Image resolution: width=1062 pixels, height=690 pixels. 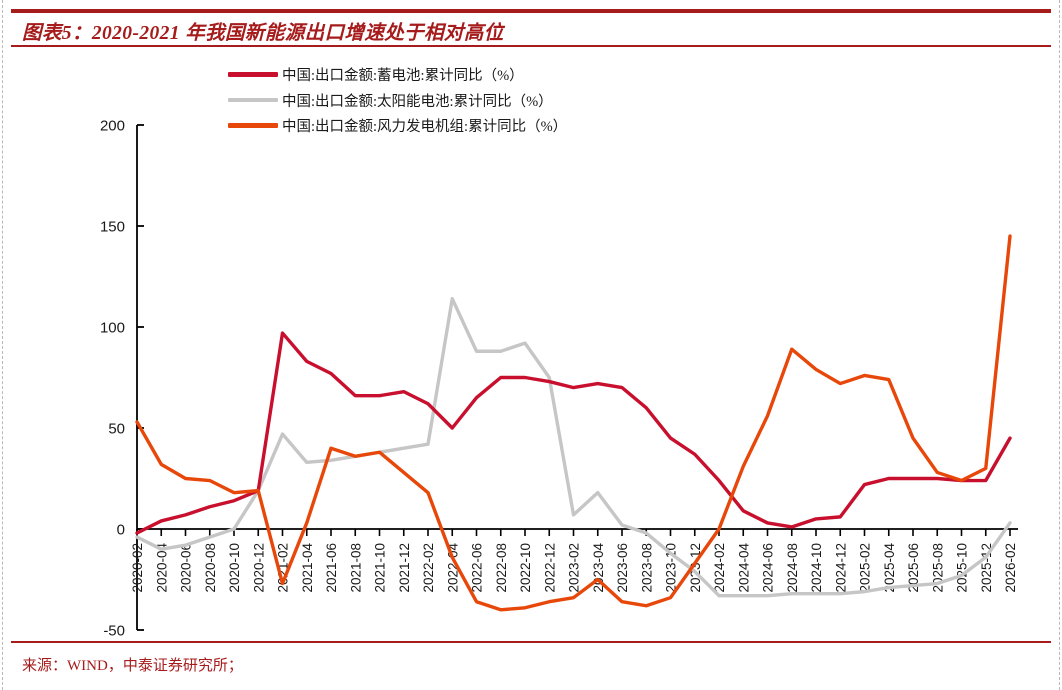 I want to click on x-tick-label: 2025-04, so click(x=889, y=568).